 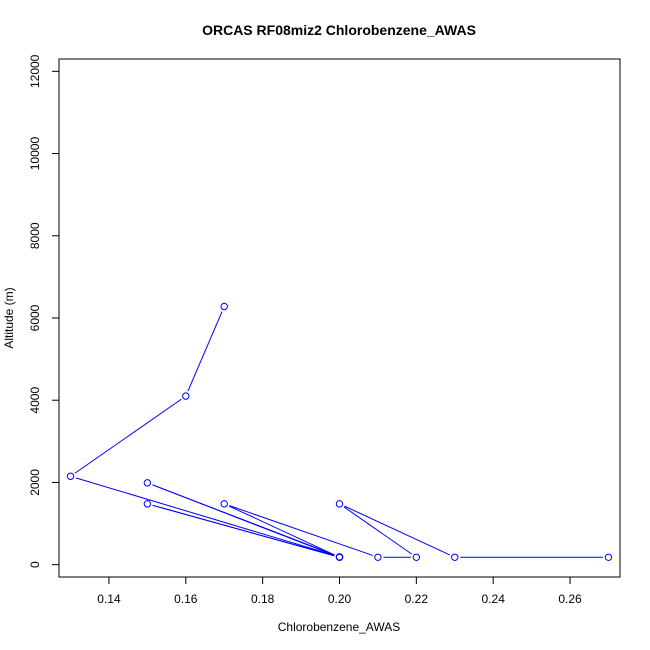 What do you see at coordinates (186, 599) in the screenshot?
I see `x-tick-label: 0.16` at bounding box center [186, 599].